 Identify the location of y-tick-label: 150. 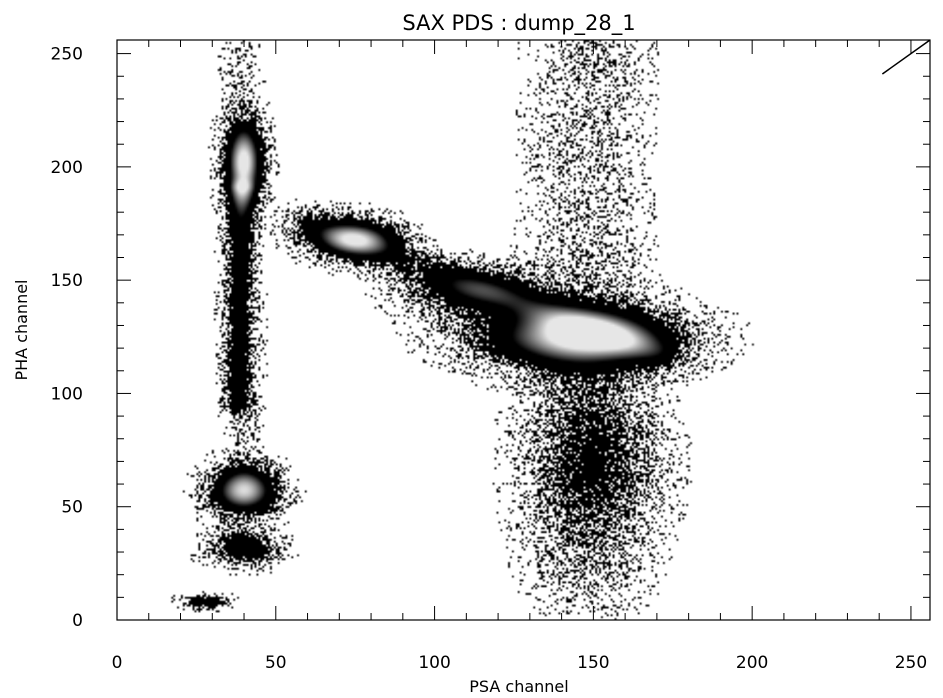
(67, 281).